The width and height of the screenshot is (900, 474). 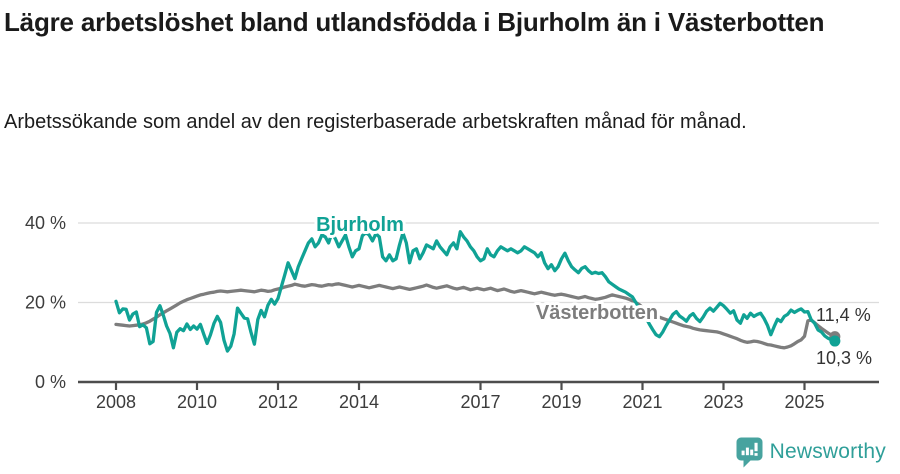 What do you see at coordinates (116, 402) in the screenshot?
I see `x-tick-label-2008: 2008` at bounding box center [116, 402].